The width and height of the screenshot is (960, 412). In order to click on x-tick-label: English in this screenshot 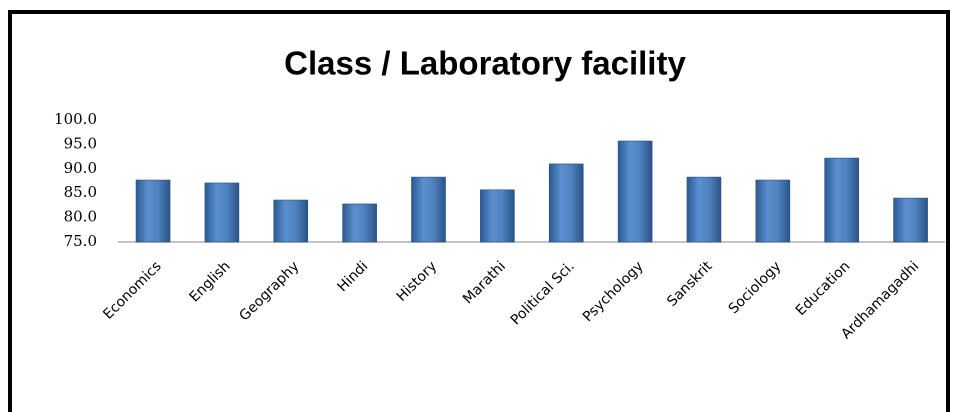, I will do `click(209, 281)`.